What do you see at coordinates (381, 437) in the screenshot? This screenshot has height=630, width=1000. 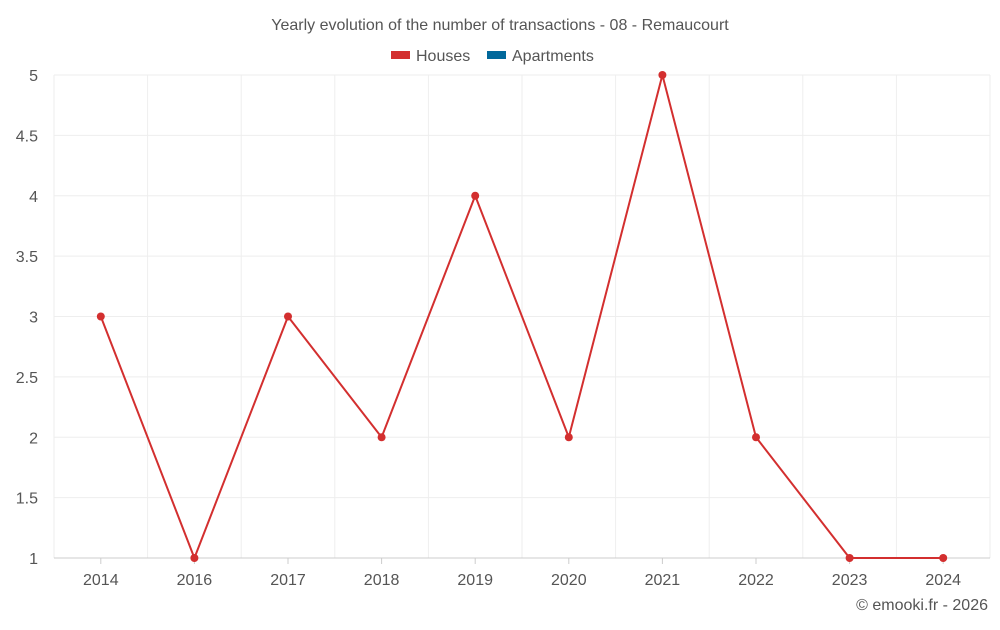 I see `data-point-houses-2018` at bounding box center [381, 437].